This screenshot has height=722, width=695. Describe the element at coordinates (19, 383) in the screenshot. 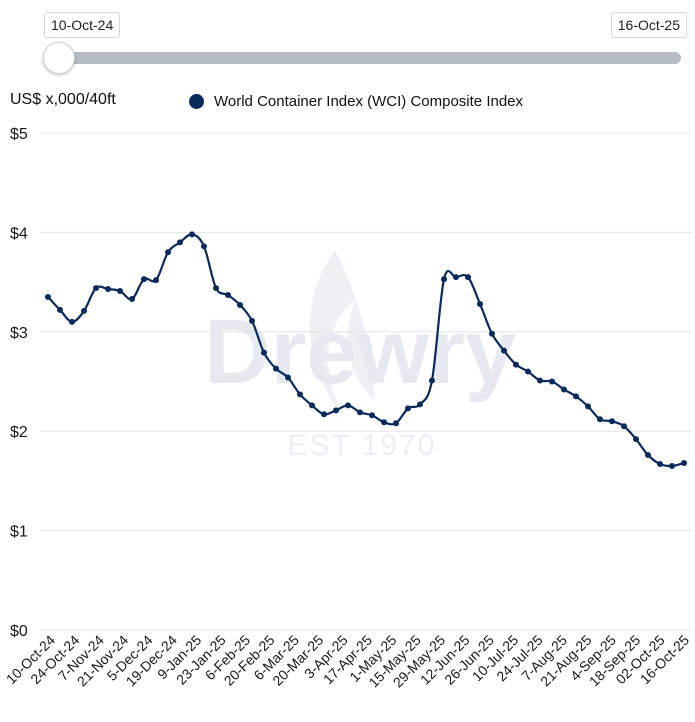

I see `y-axis-tick-labels: $0 $1 $2 $3 $4 $5` at that location.